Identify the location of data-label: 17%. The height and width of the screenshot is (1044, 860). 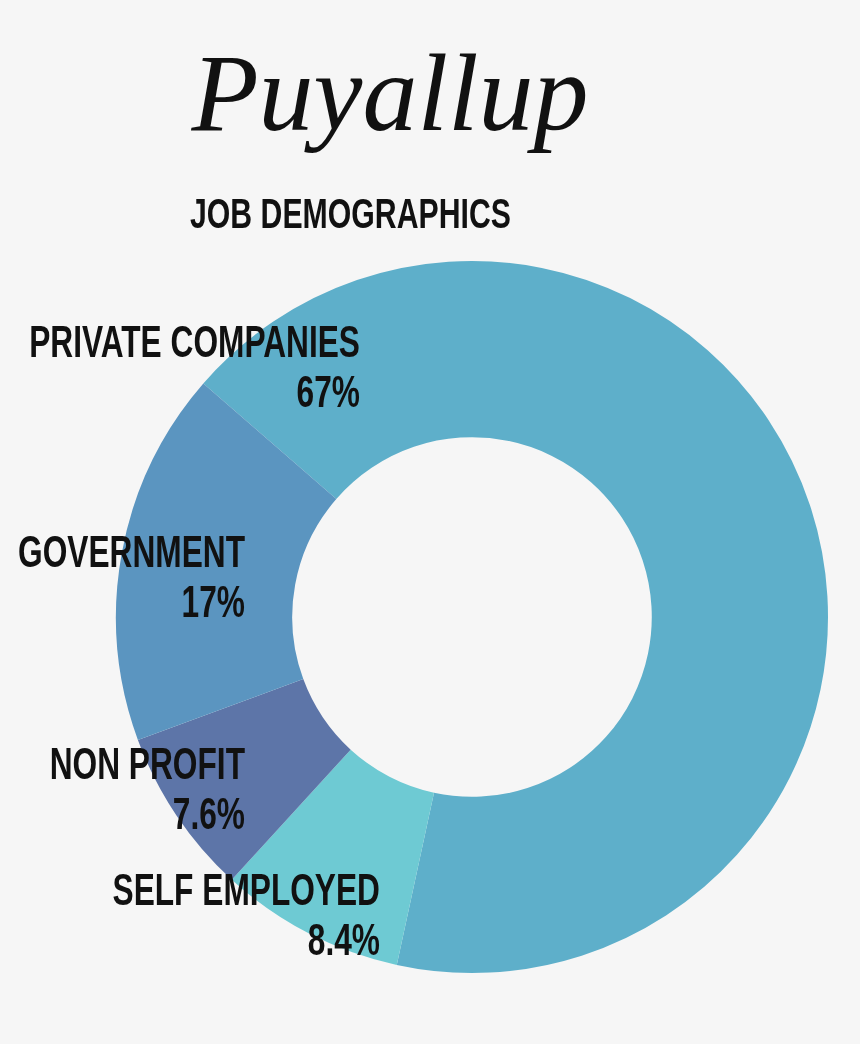
(213, 601).